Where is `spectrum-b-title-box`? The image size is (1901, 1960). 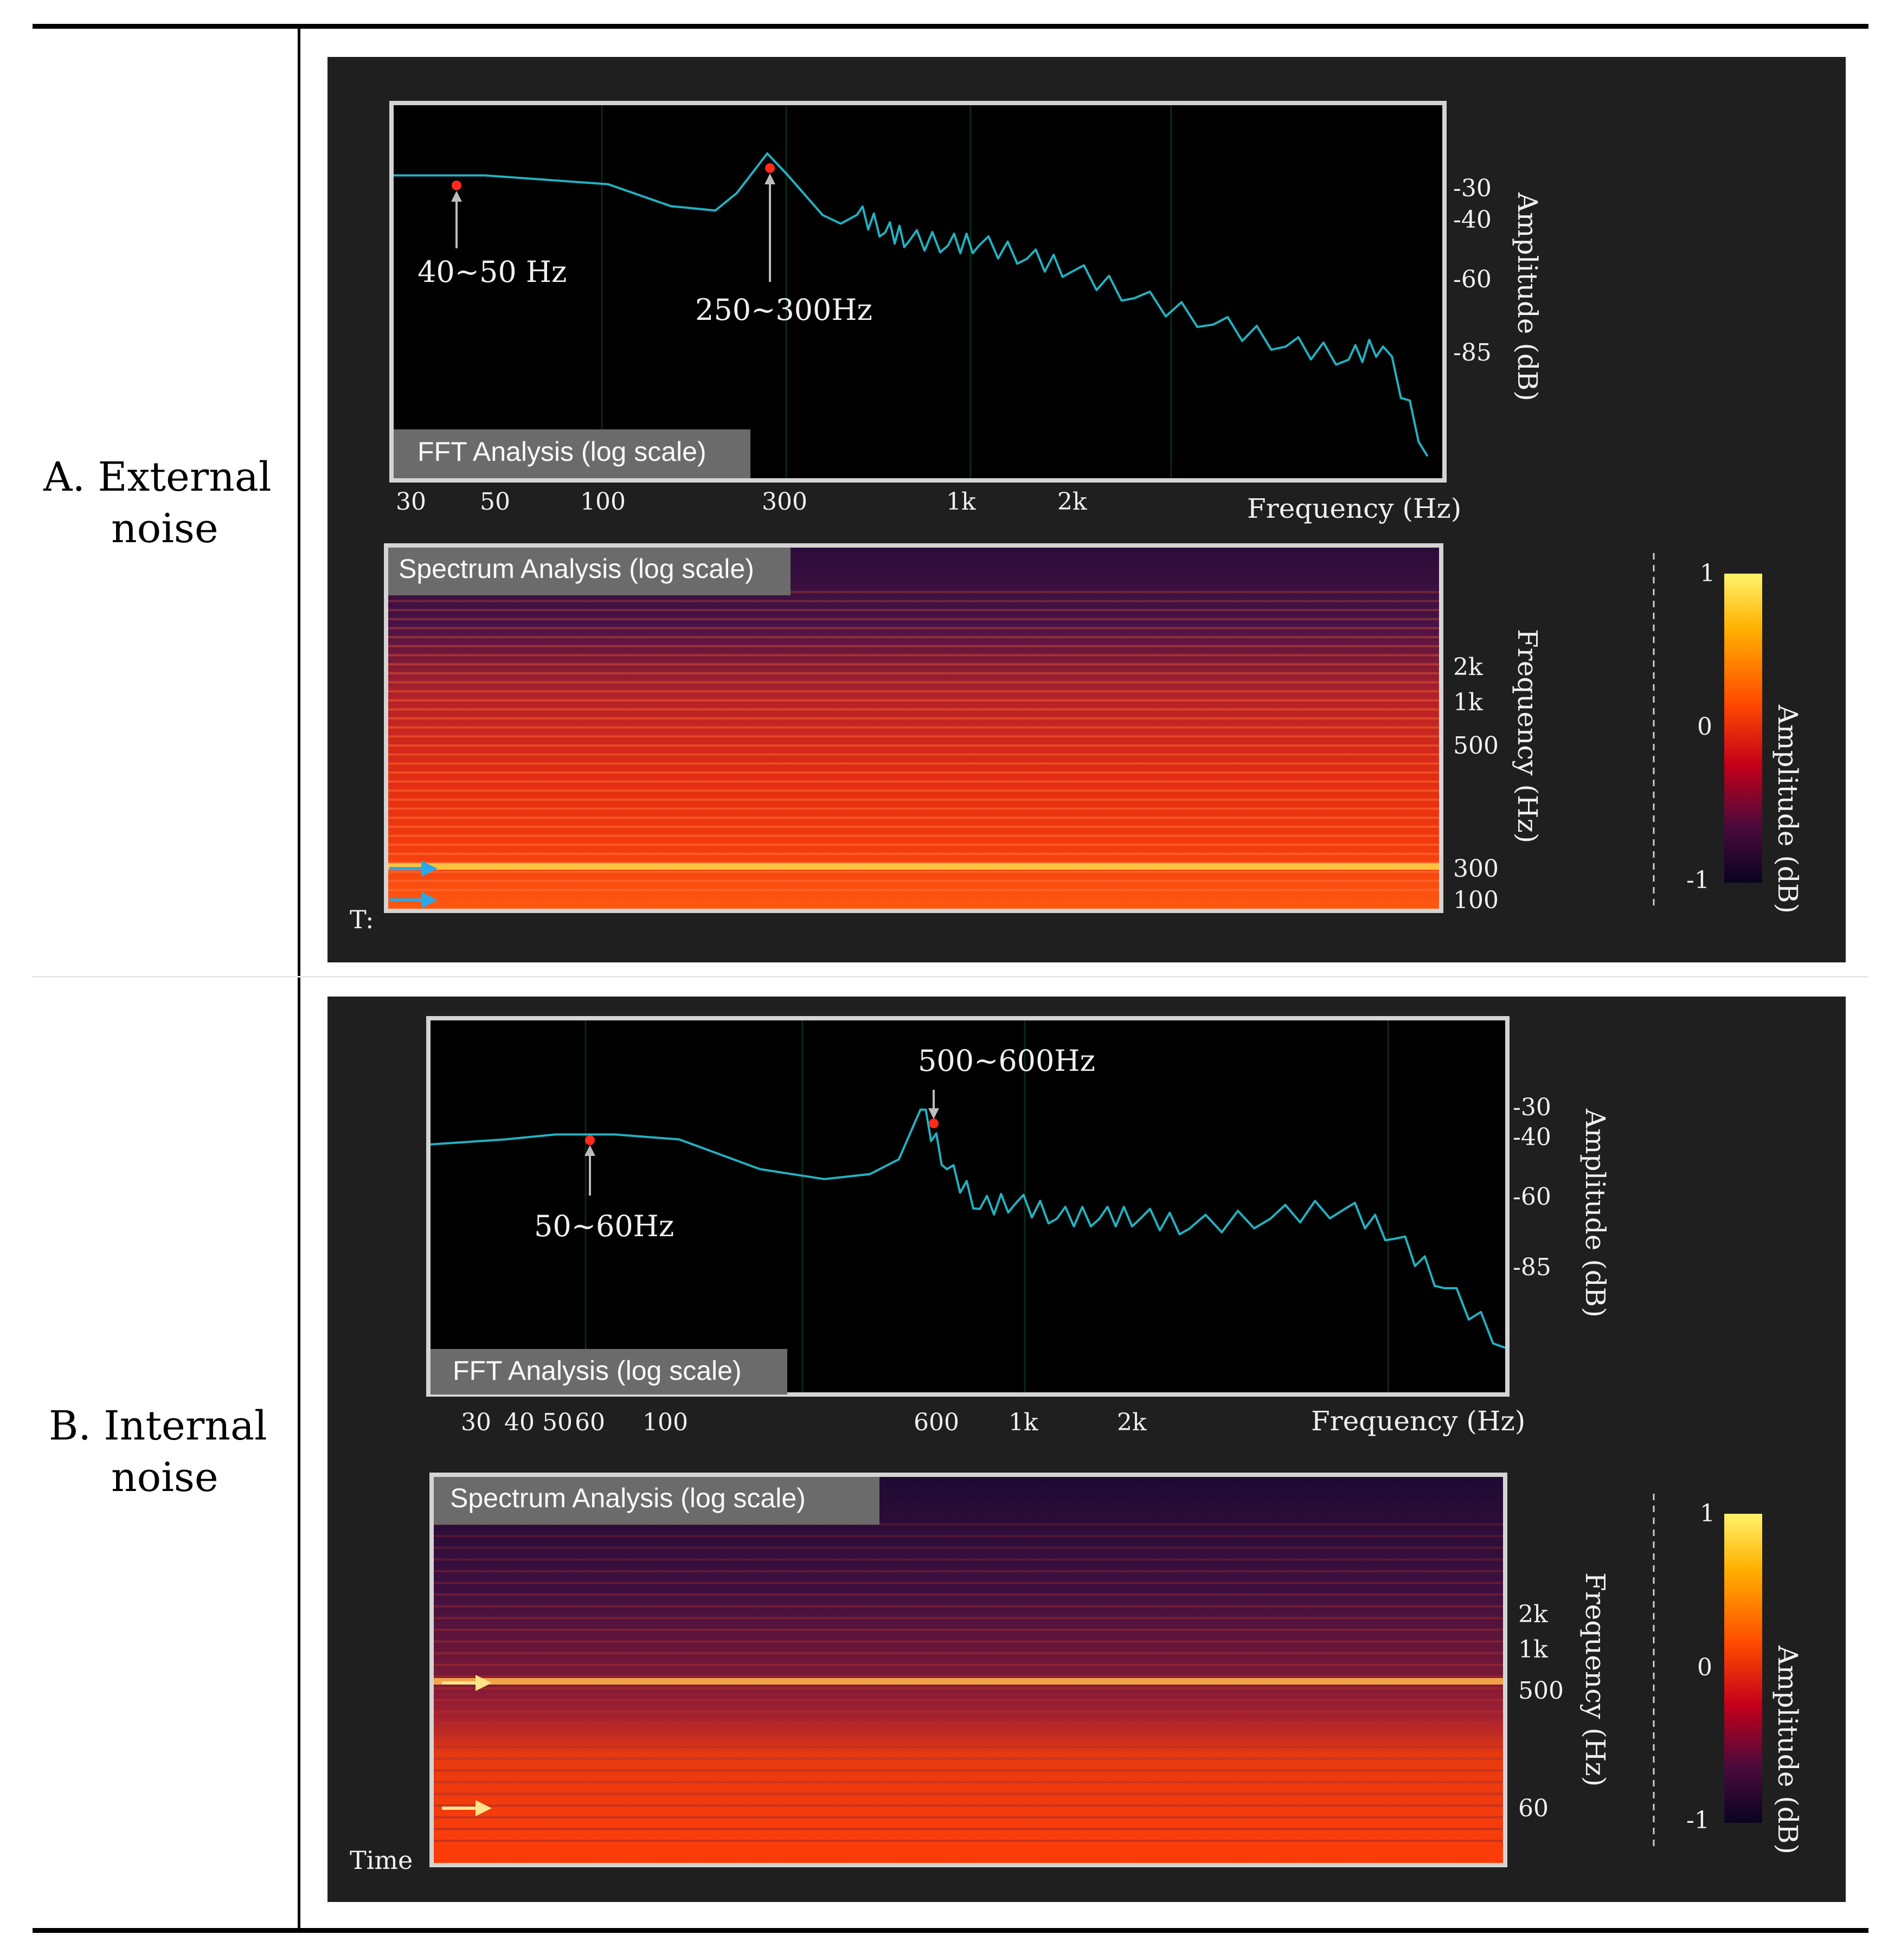 spectrum-b-title-box is located at coordinates (657, 1501).